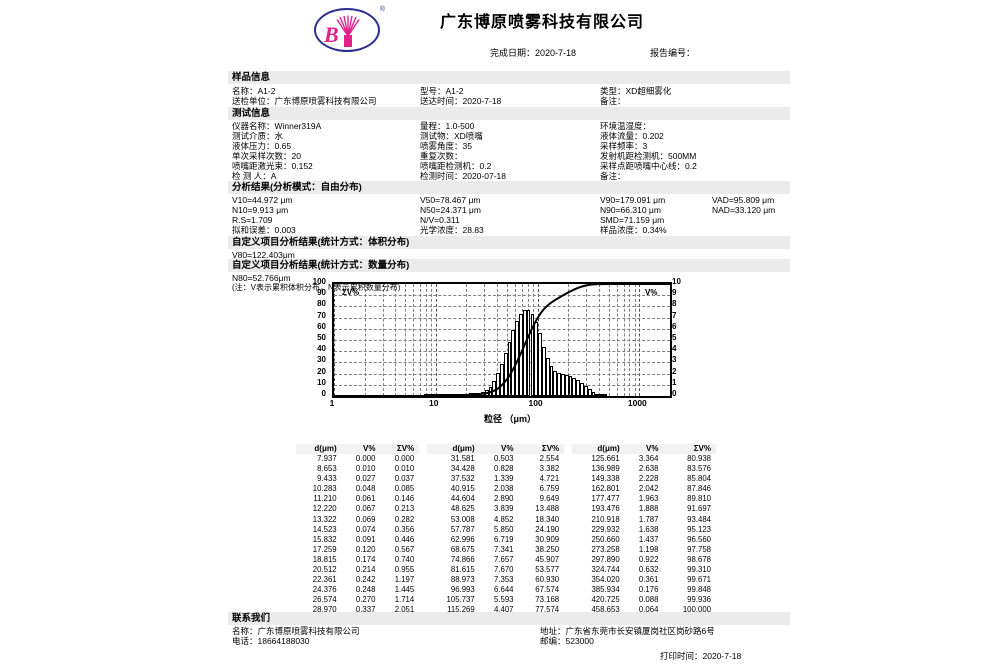 The height and width of the screenshot is (666, 1000). What do you see at coordinates (699, 539) in the screenshot?
I see `cell-cv: 96.560` at bounding box center [699, 539].